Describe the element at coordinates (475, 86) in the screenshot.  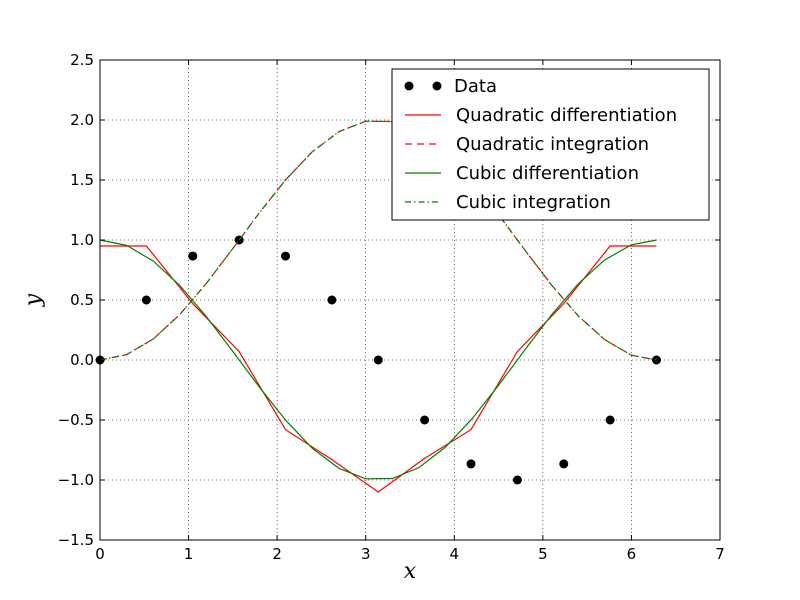
I see `legend-label: Data` at that location.